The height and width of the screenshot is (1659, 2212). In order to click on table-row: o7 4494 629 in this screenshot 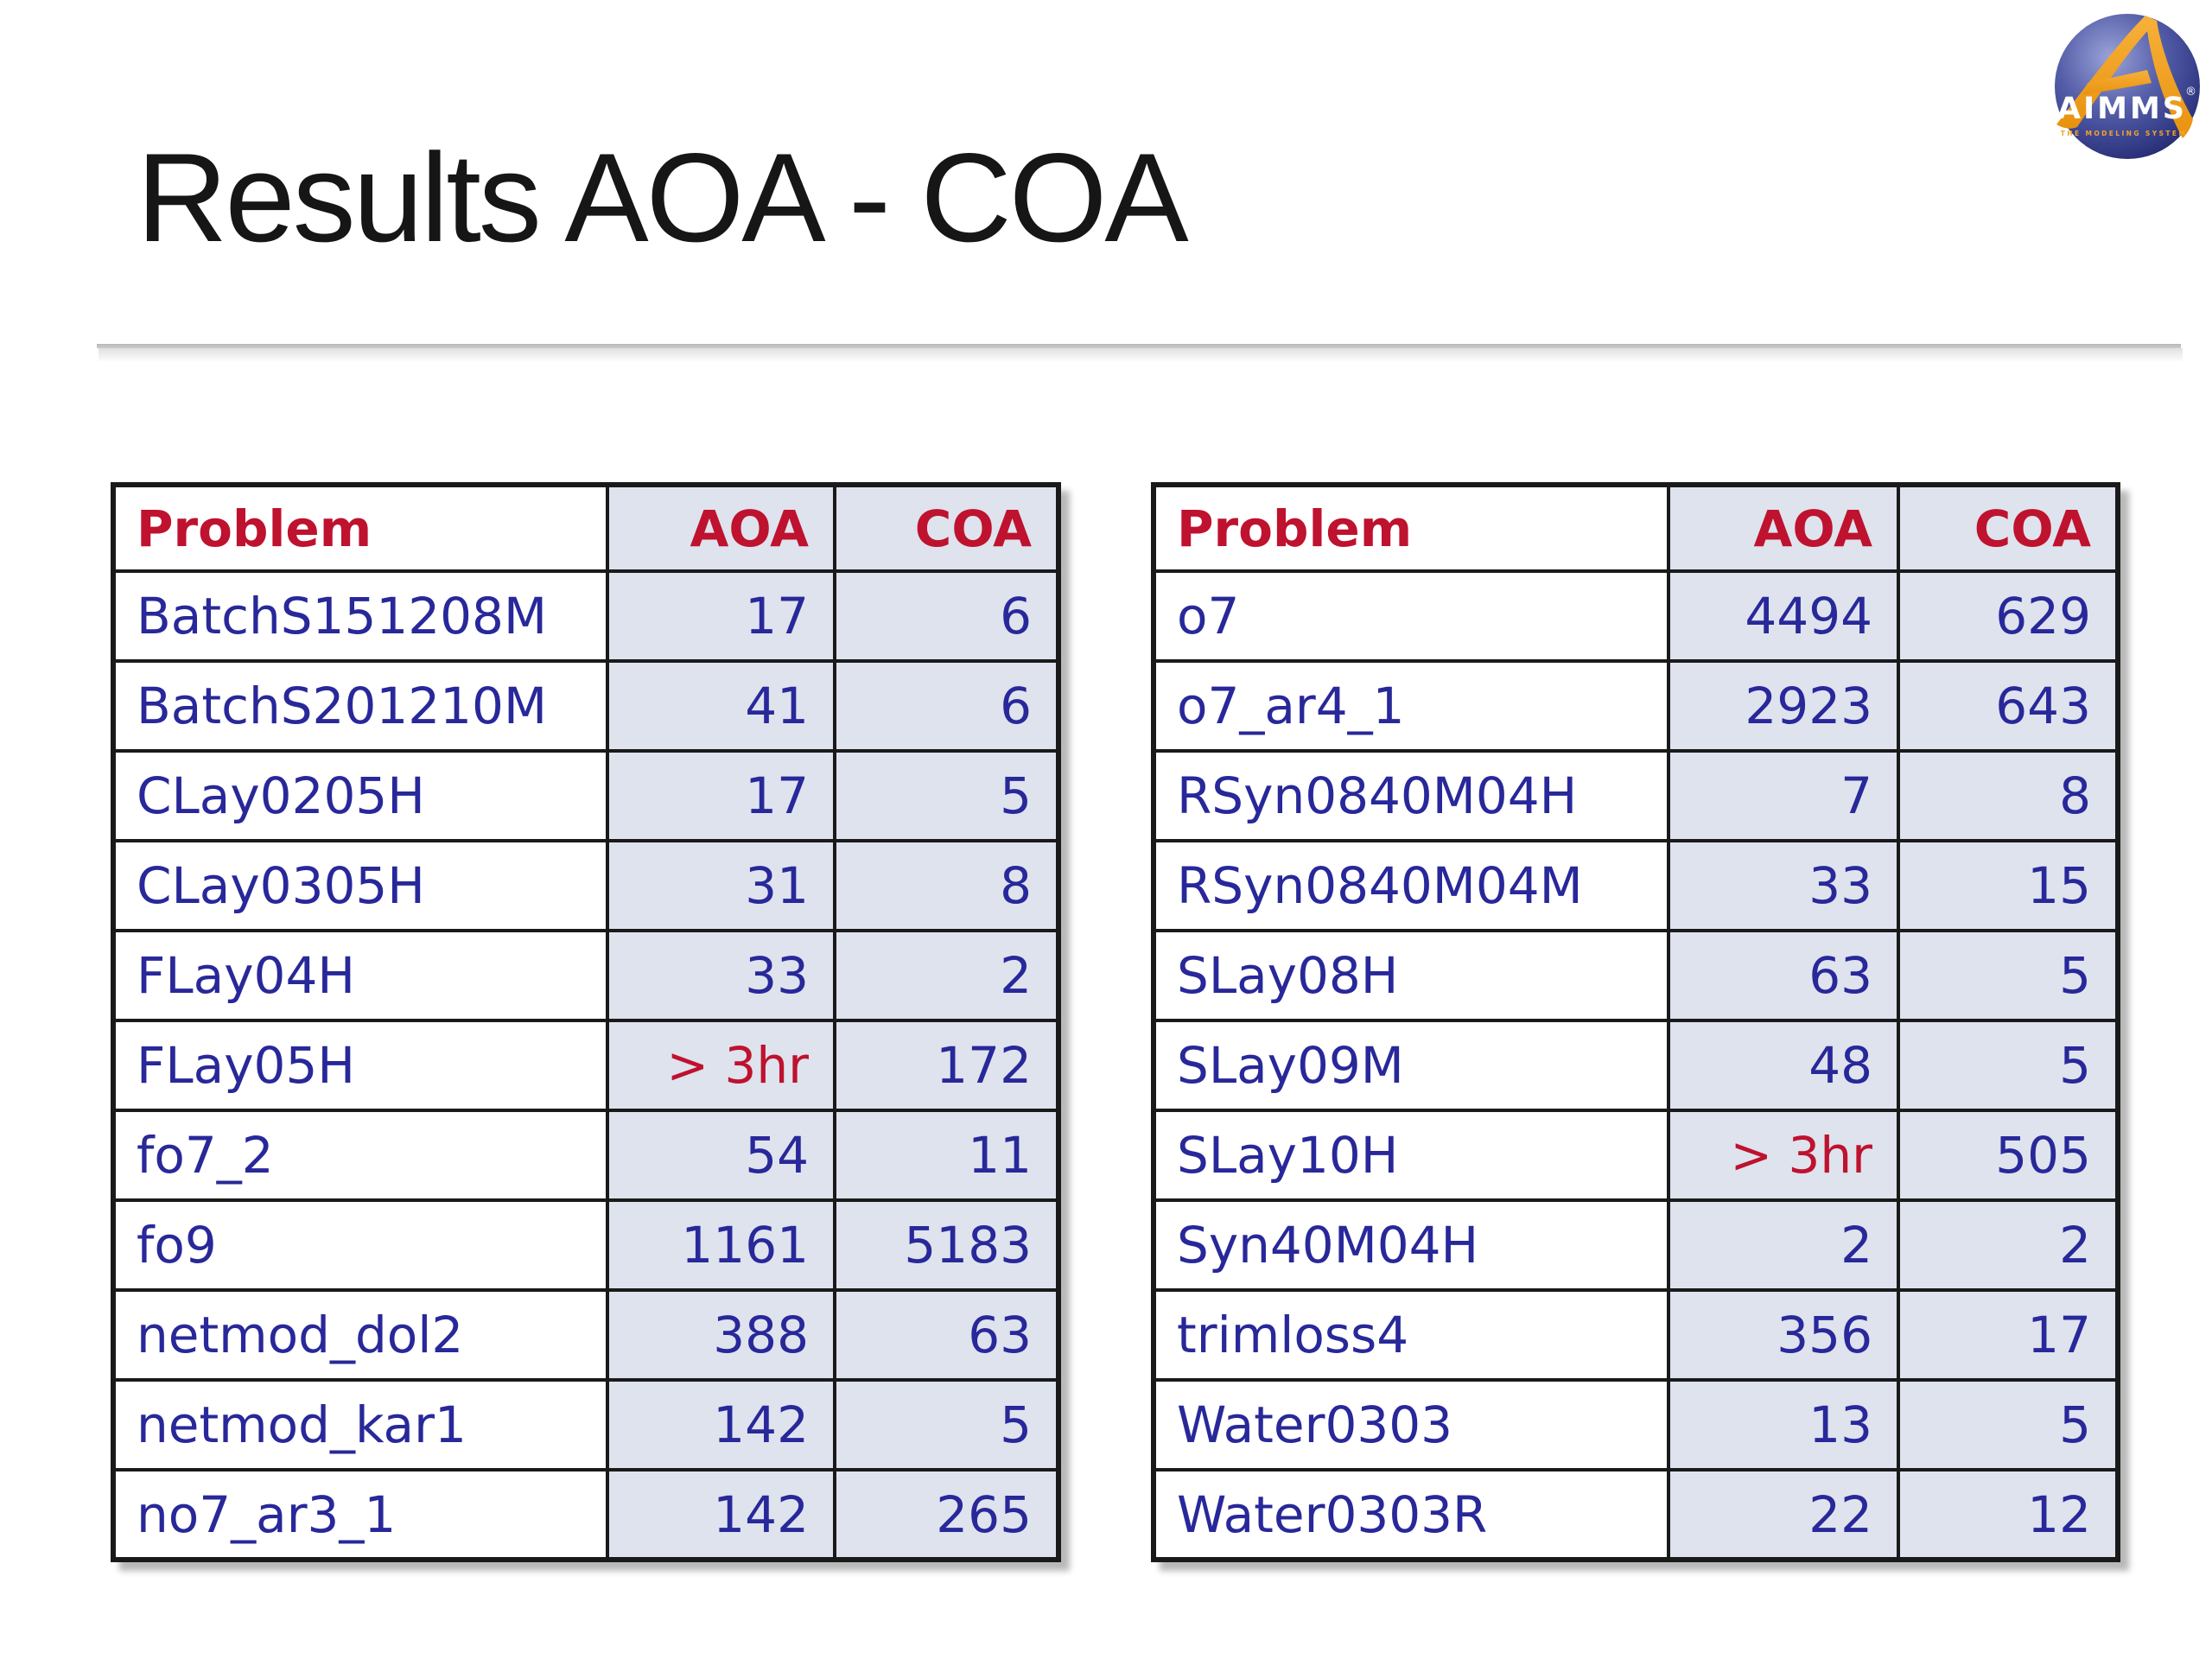, I will do `click(1636, 616)`.